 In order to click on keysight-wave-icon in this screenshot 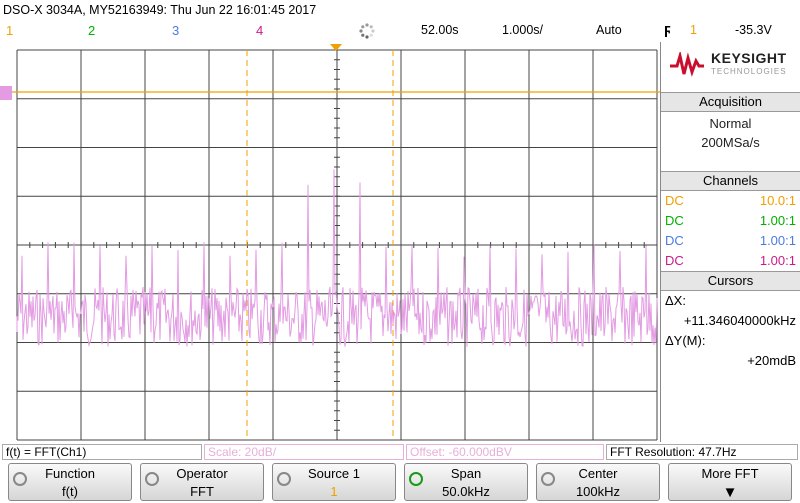, I will do `click(687, 64)`.